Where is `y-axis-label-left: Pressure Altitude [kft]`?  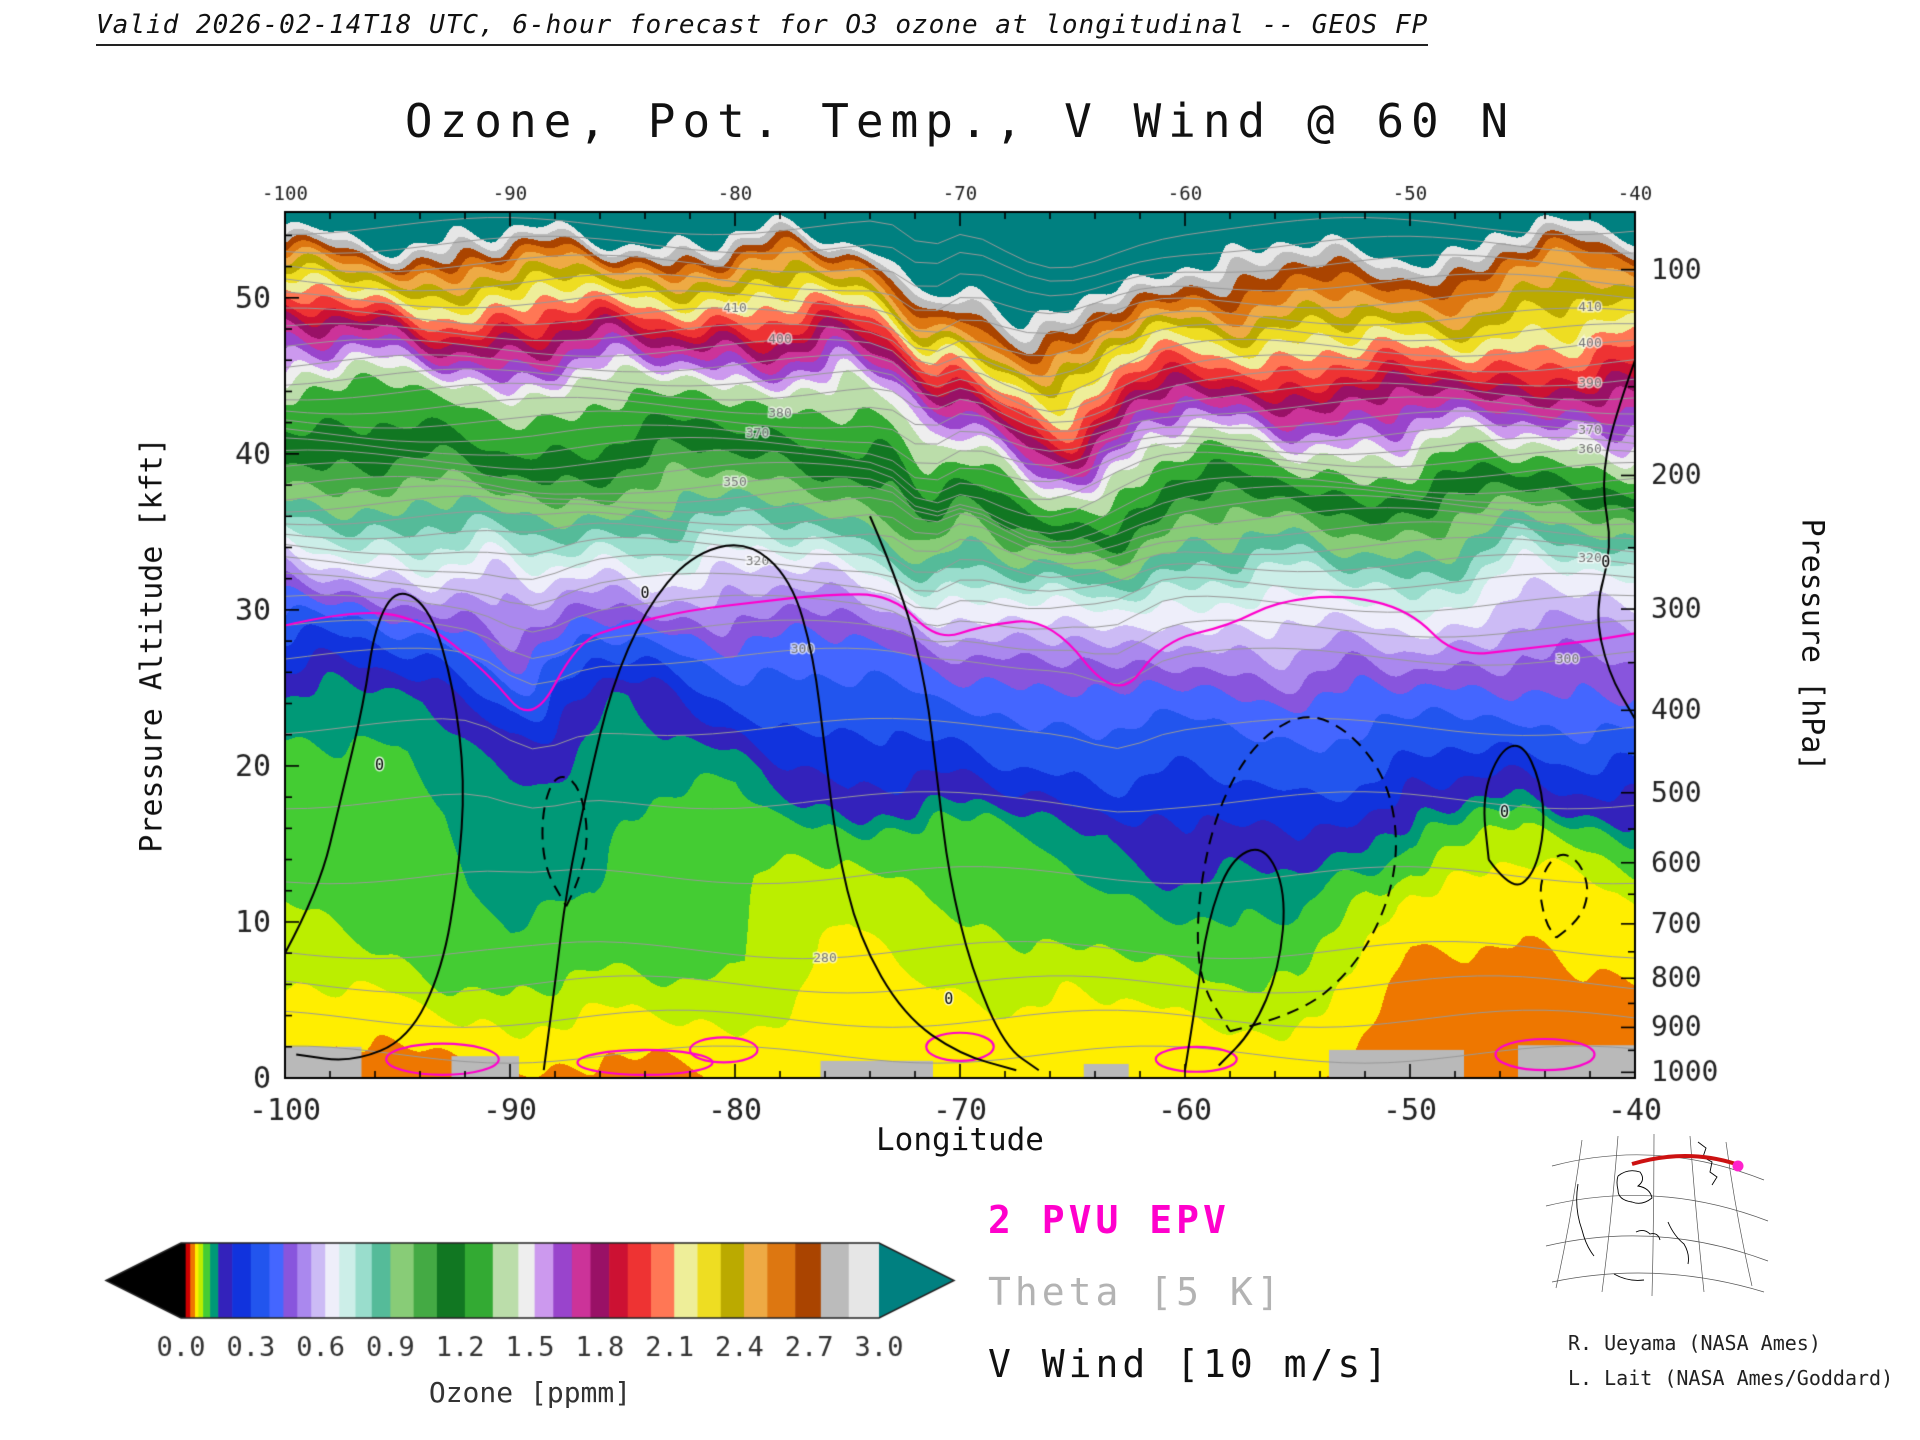 y-axis-label-left: Pressure Altitude [kft] is located at coordinates (152, 645).